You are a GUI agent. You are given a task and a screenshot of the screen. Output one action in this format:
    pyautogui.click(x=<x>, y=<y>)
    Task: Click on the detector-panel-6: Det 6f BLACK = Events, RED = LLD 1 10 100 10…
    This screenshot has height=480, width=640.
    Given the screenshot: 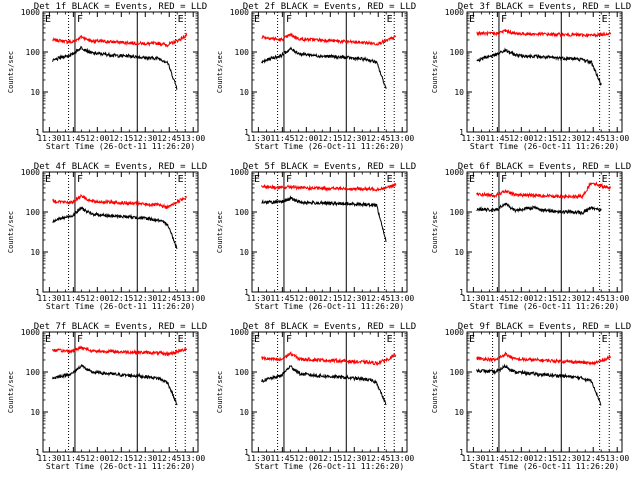 What is the action you would take?
    pyautogui.click(x=531, y=236)
    